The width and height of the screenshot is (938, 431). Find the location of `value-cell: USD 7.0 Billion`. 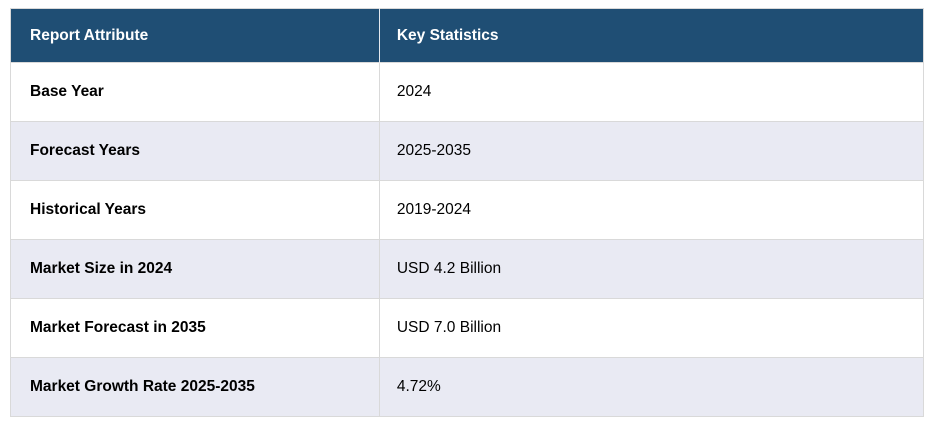

value-cell: USD 7.0 Billion is located at coordinates (651, 328).